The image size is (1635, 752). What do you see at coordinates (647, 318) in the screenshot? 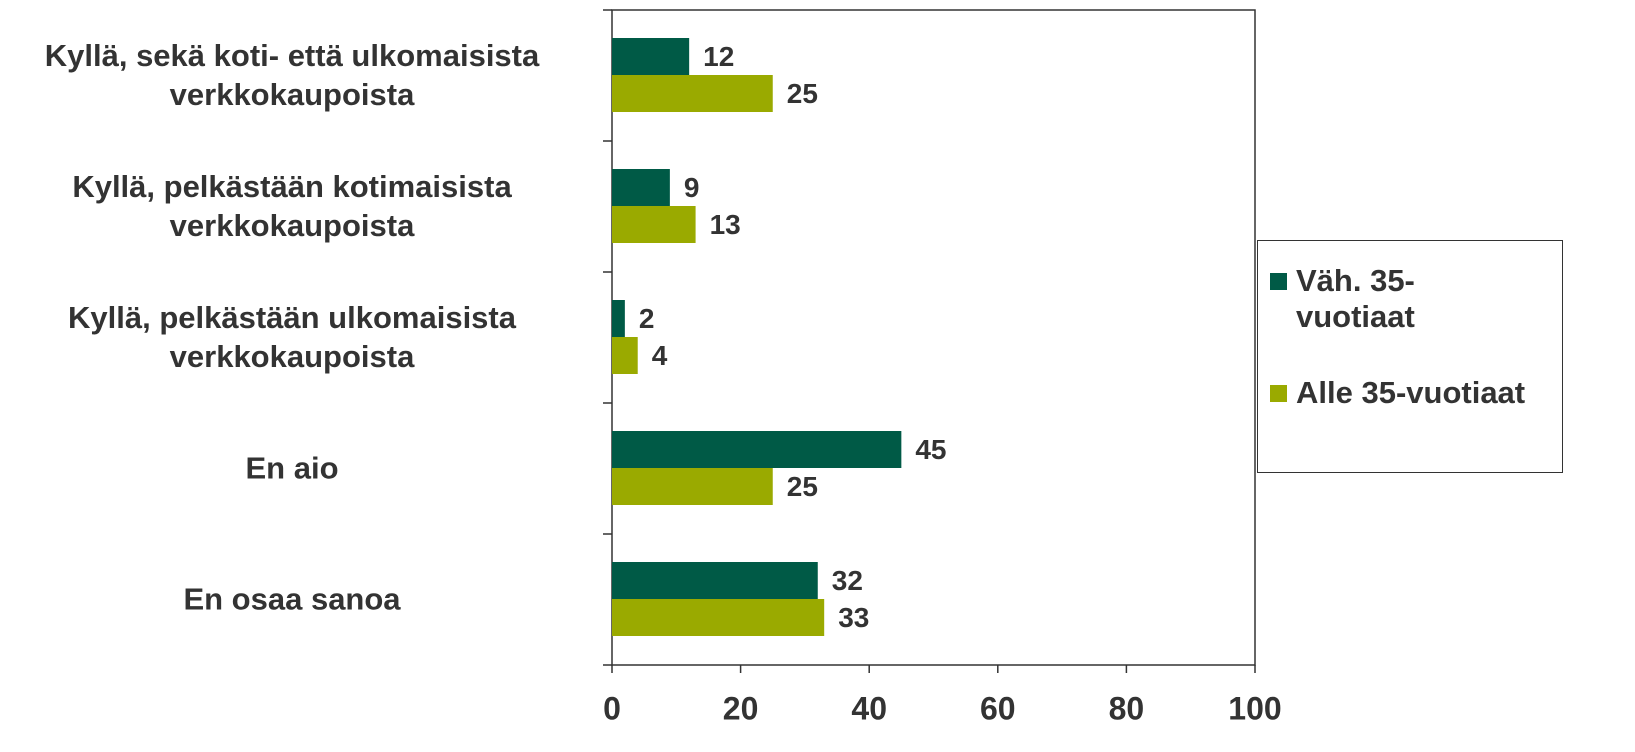
I see `value-label: 2` at bounding box center [647, 318].